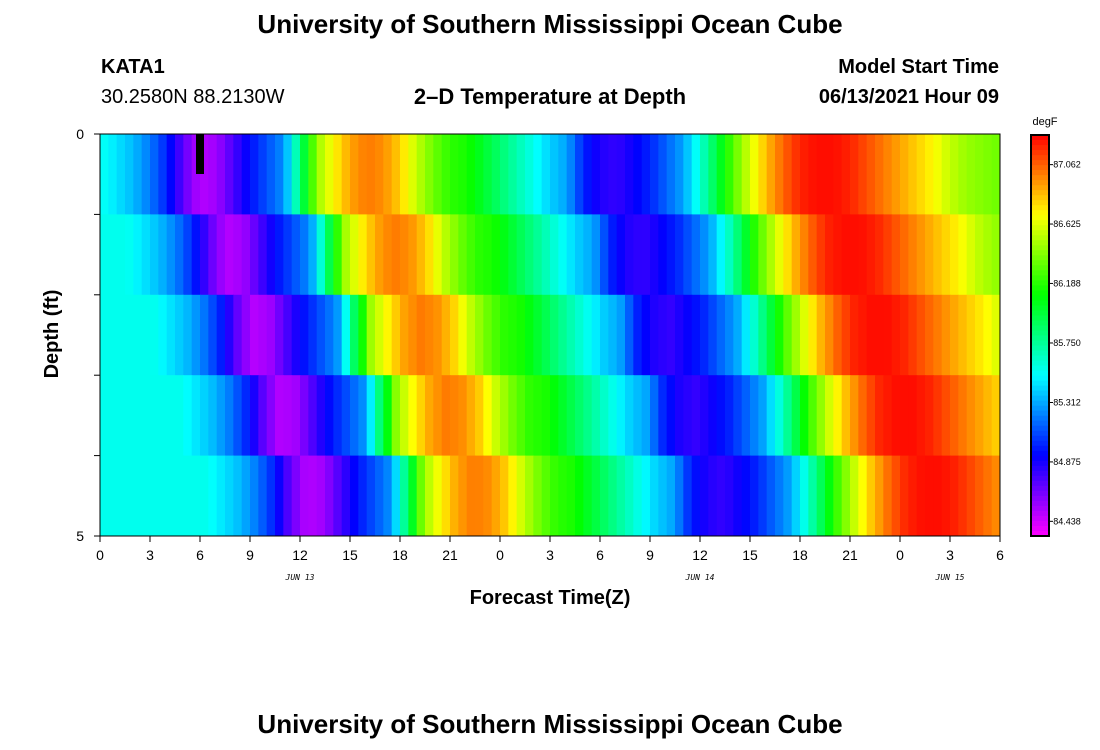 The image size is (1100, 750). Describe the element at coordinates (1067, 462) in the screenshot. I see `colorbar-tick-label: 84.875` at that location.